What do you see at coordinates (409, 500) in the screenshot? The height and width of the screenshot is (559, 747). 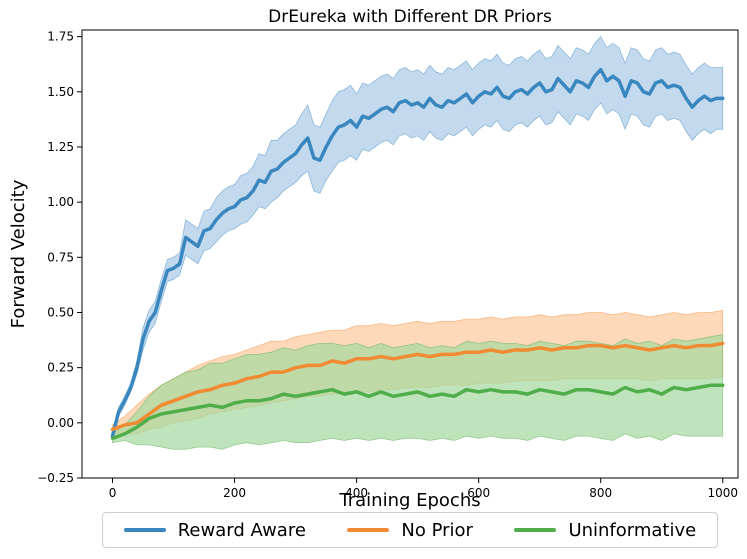 I see `x-axis-label: Training Epochs` at bounding box center [409, 500].